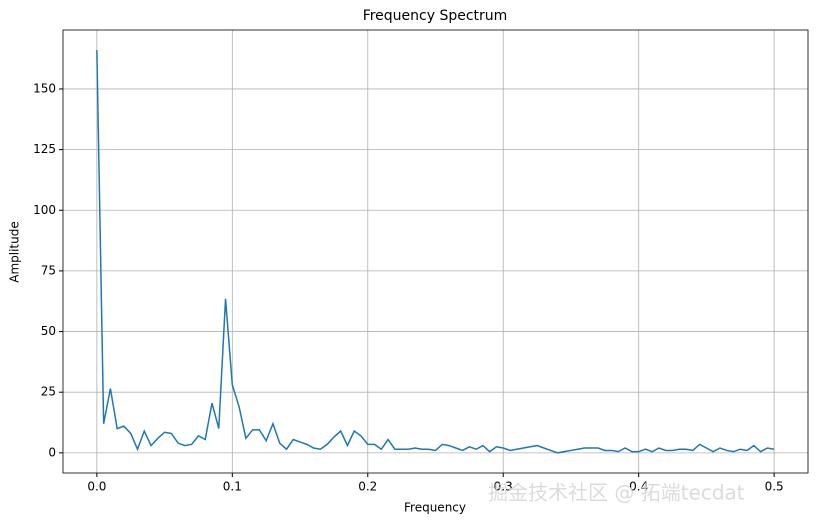 The image size is (817, 524). I want to click on y-tick-label: 150, so click(44, 88).